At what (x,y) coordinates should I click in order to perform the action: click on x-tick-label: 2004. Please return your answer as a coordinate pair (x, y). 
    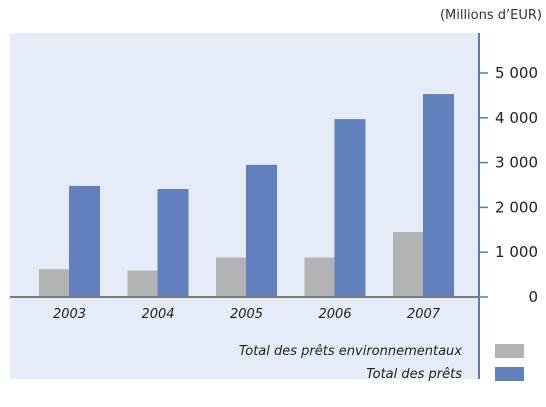
    Looking at the image, I should click on (157, 314).